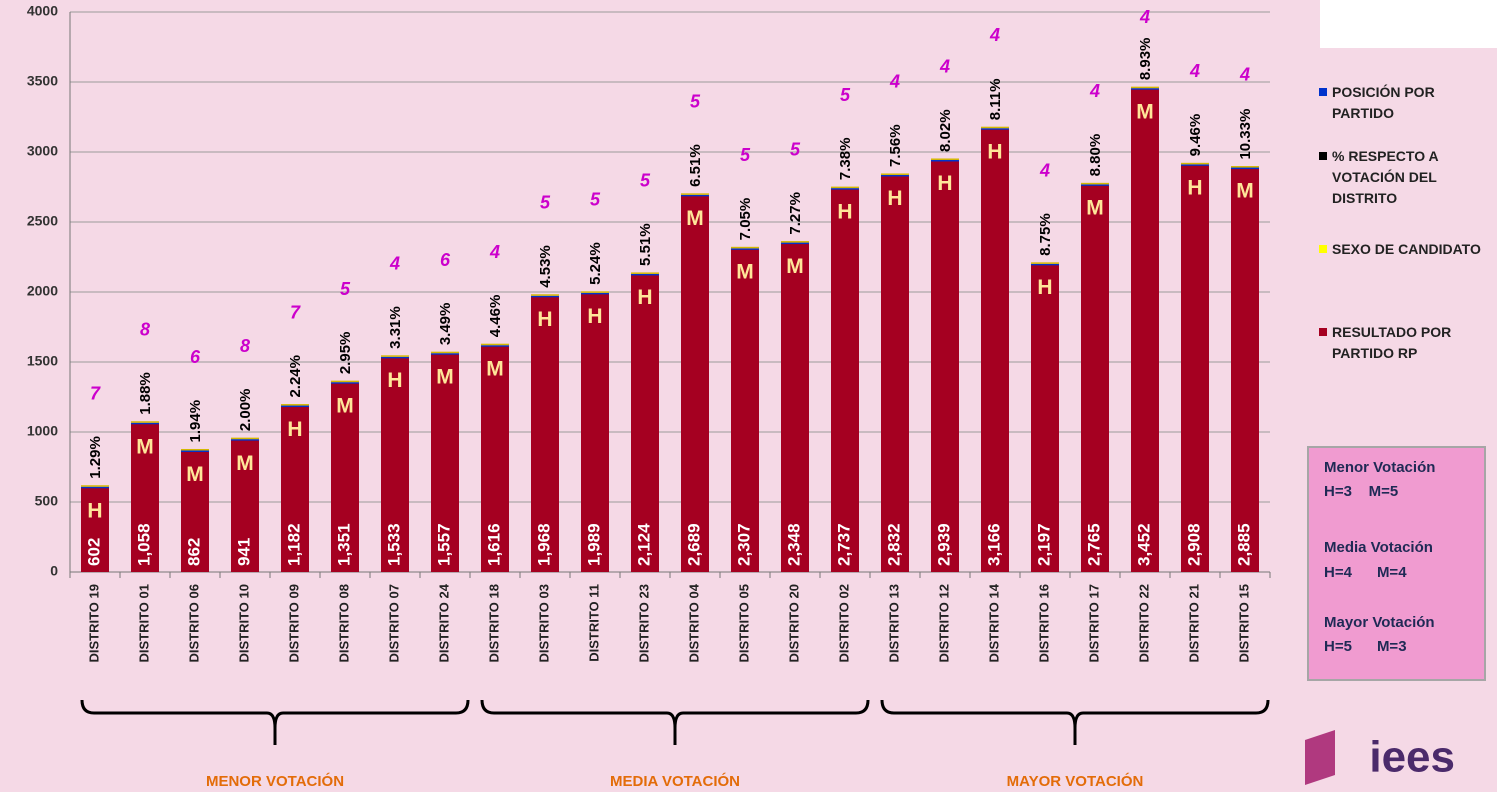 The image size is (1497, 792). Describe the element at coordinates (1412, 757) in the screenshot. I see `logo: iees` at that location.